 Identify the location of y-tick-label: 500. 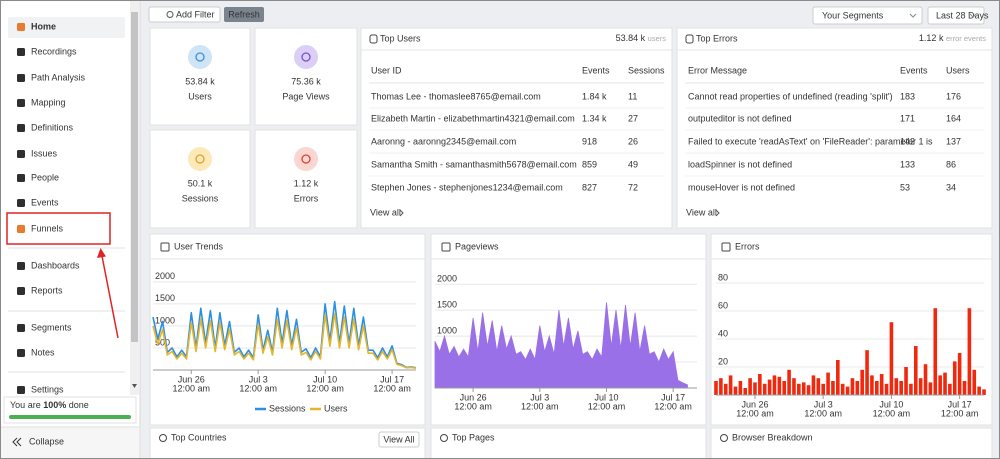
(162, 342).